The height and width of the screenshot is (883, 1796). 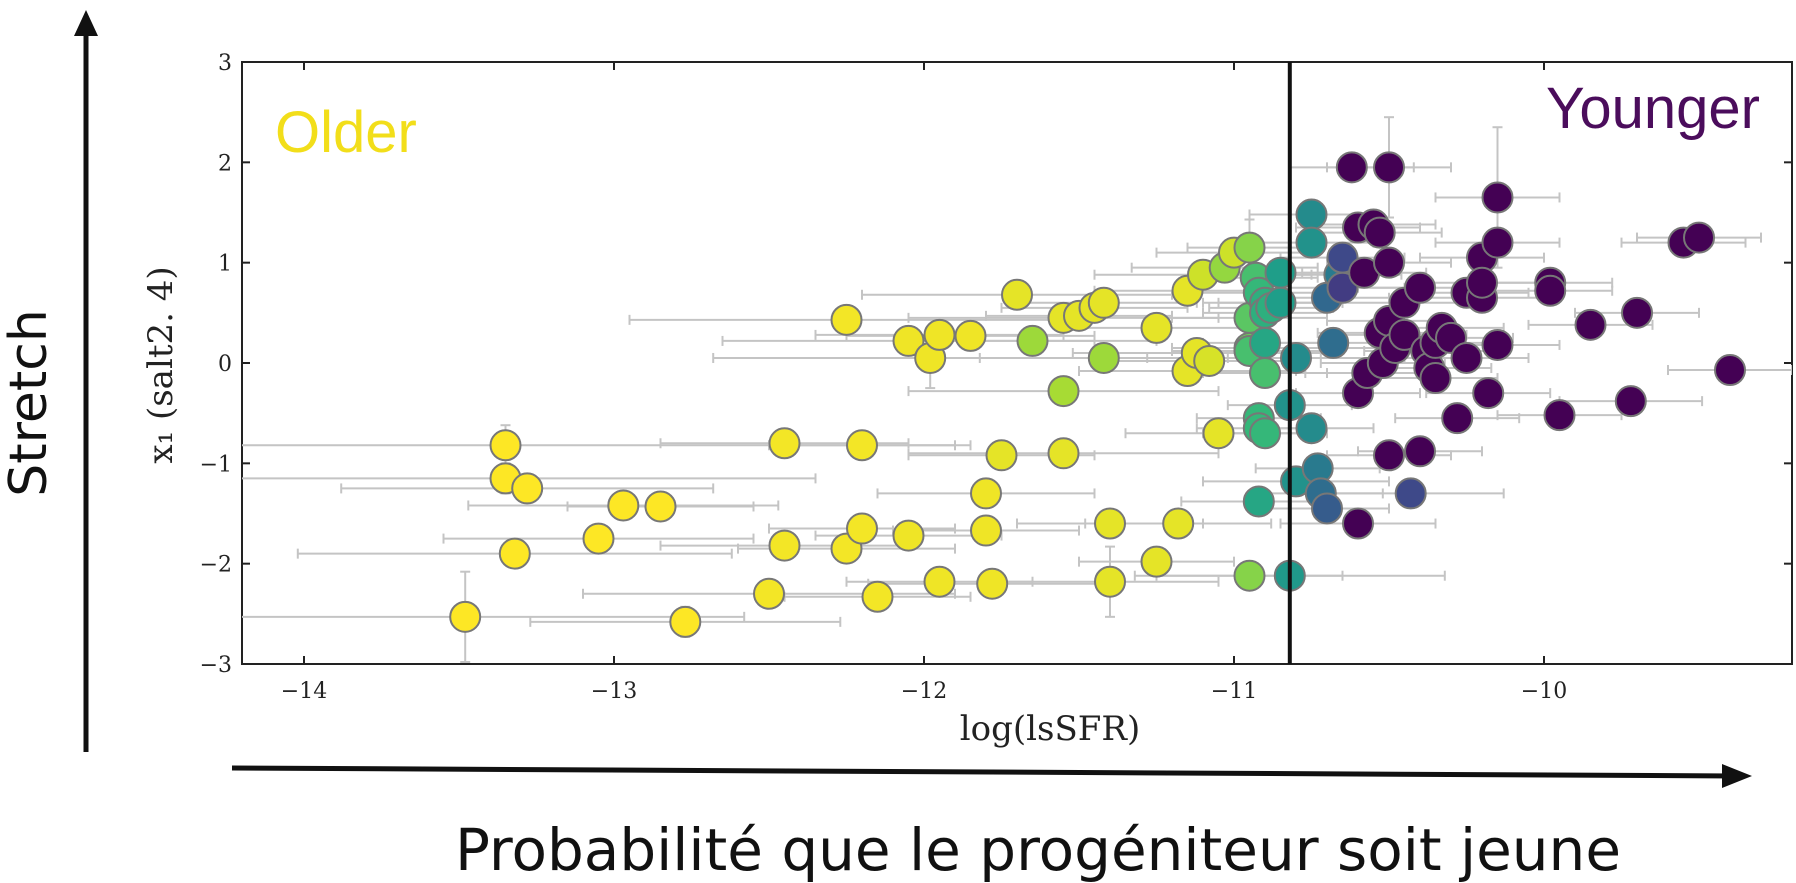 I want to click on x-tick-label: −14, so click(x=304, y=691).